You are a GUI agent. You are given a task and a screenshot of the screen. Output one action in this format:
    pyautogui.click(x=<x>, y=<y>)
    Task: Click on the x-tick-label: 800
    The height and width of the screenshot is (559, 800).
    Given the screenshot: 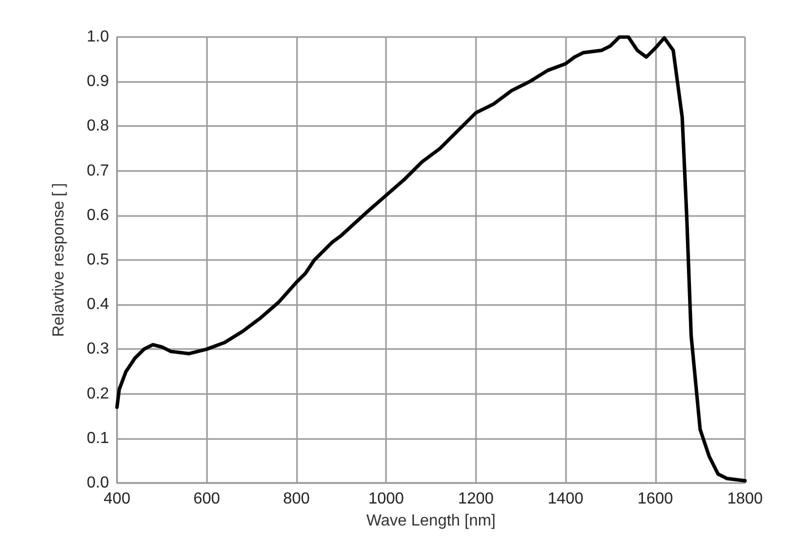 What is the action you would take?
    pyautogui.click(x=296, y=499)
    